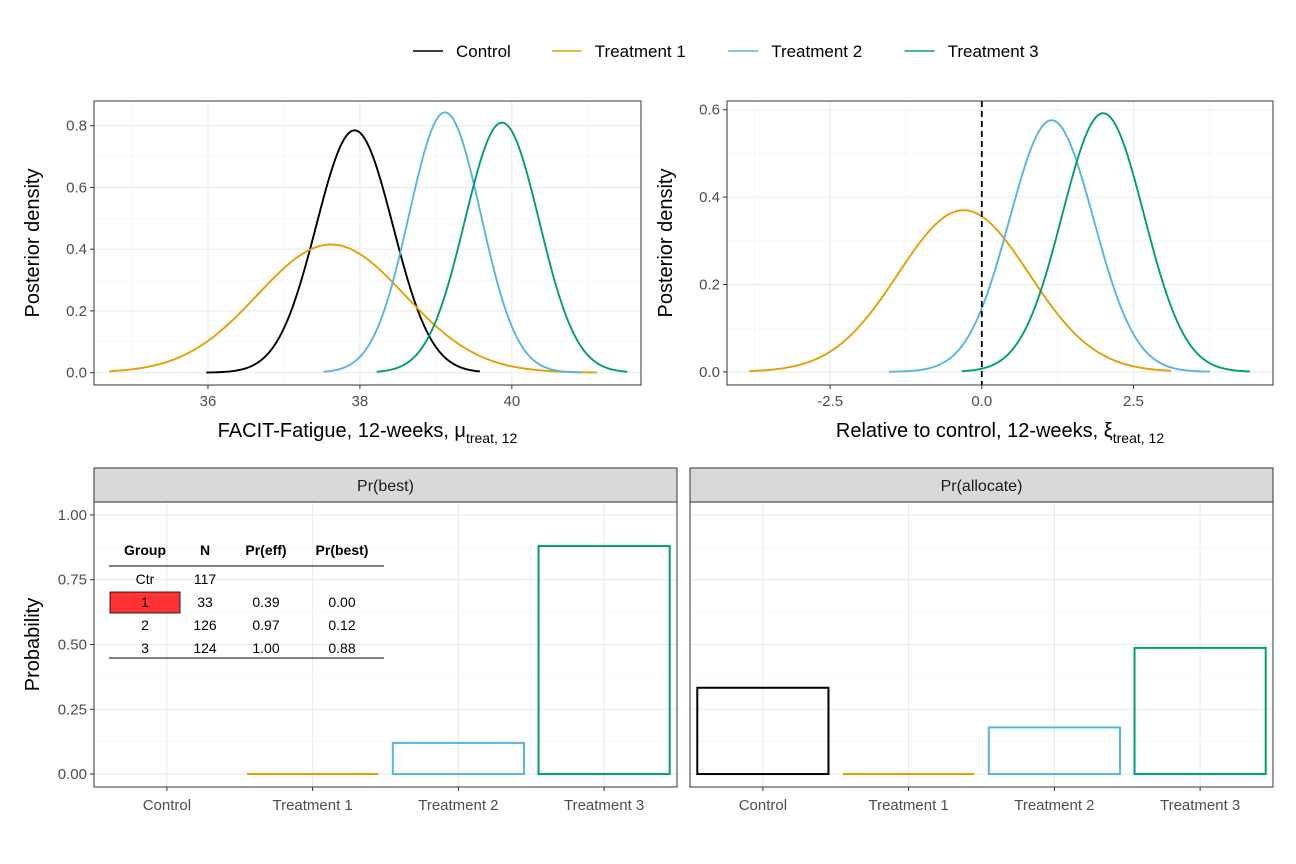 The width and height of the screenshot is (1296, 864). What do you see at coordinates (981, 401) in the screenshot?
I see `x-tick-label: 0.0` at bounding box center [981, 401].